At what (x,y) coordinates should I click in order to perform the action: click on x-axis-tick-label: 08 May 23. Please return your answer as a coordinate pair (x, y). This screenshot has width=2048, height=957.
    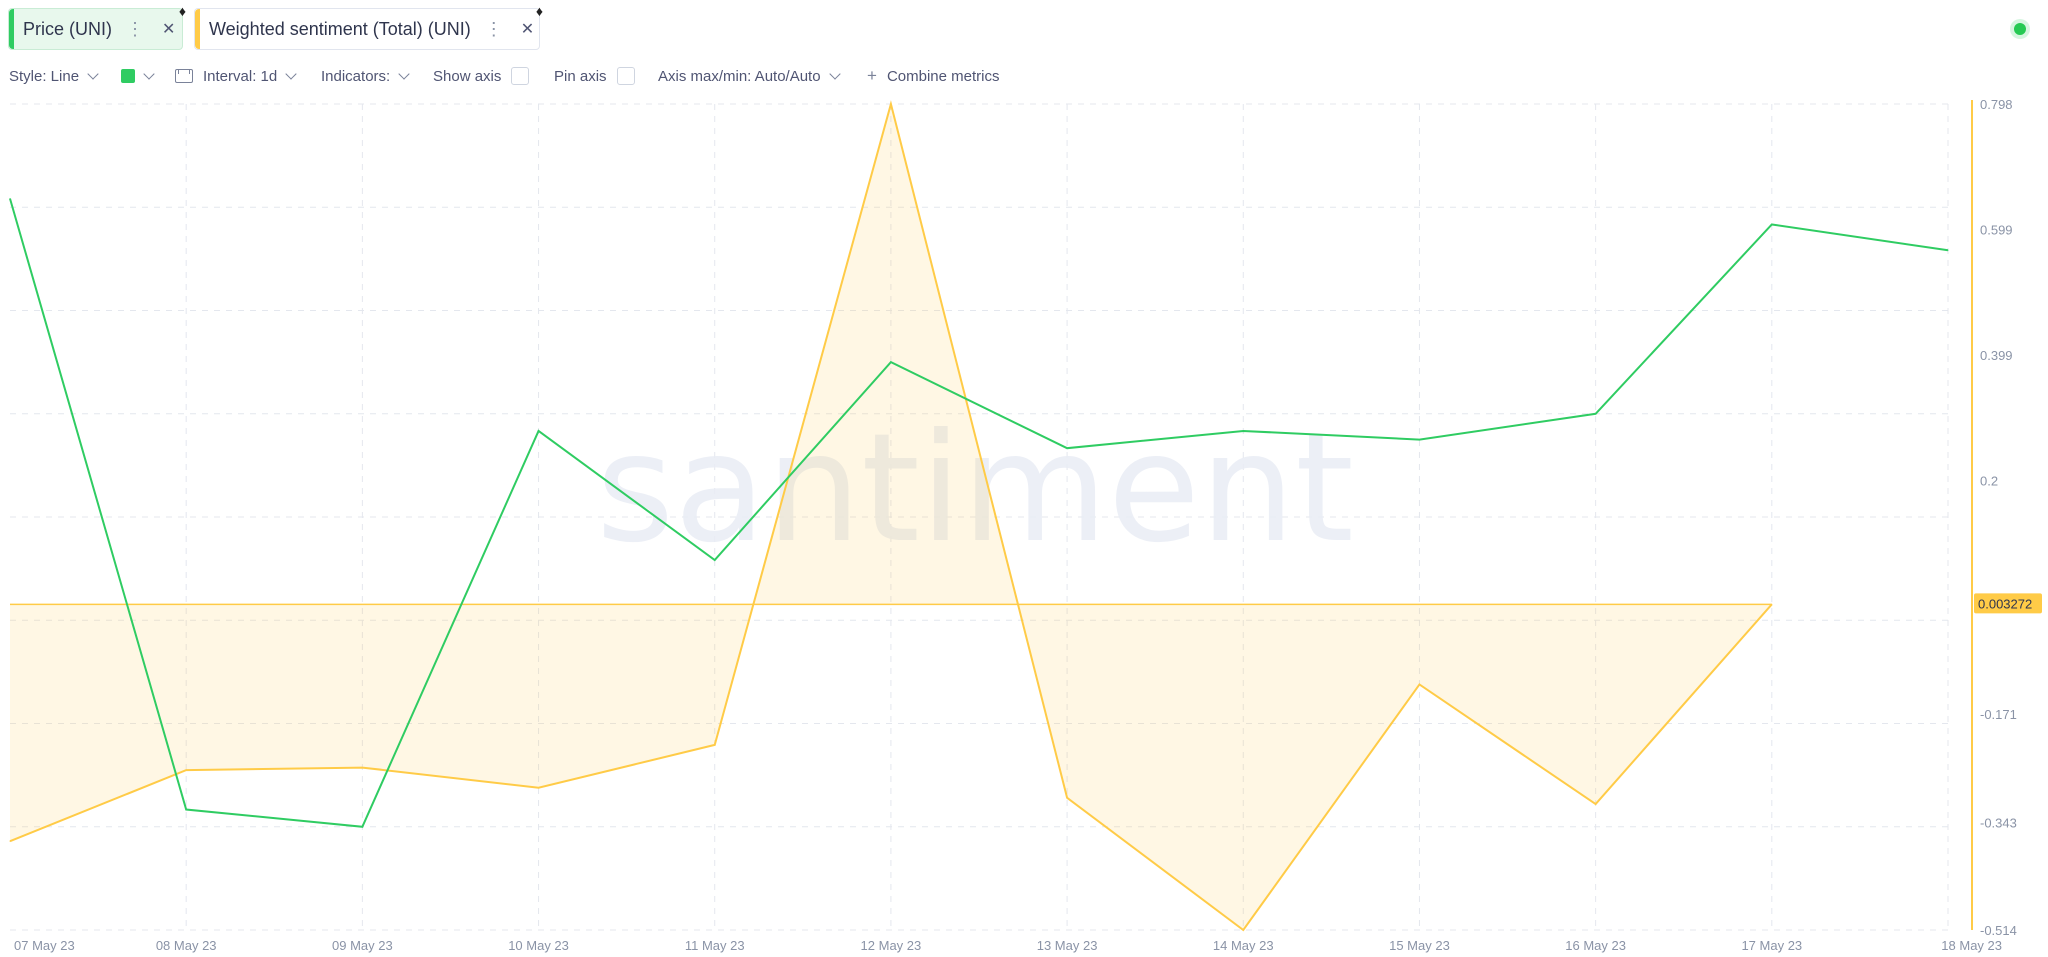
    Looking at the image, I should click on (186, 945).